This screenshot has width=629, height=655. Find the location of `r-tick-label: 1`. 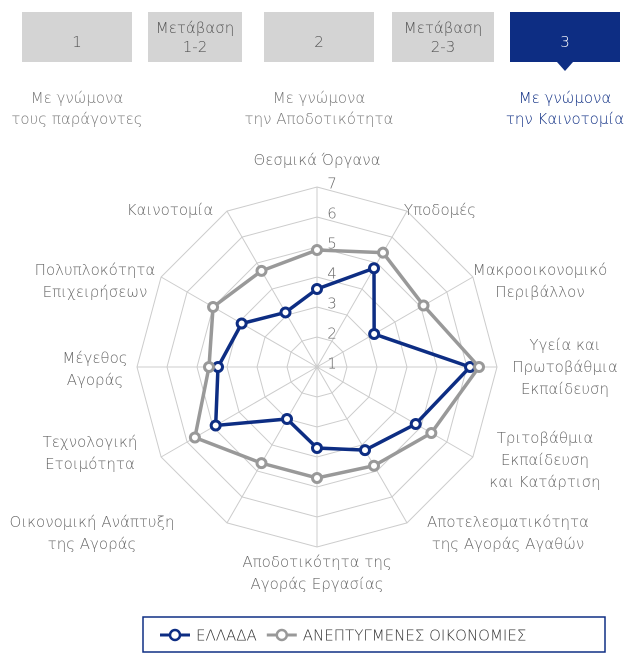

r-tick-label: 1 is located at coordinates (332, 364).